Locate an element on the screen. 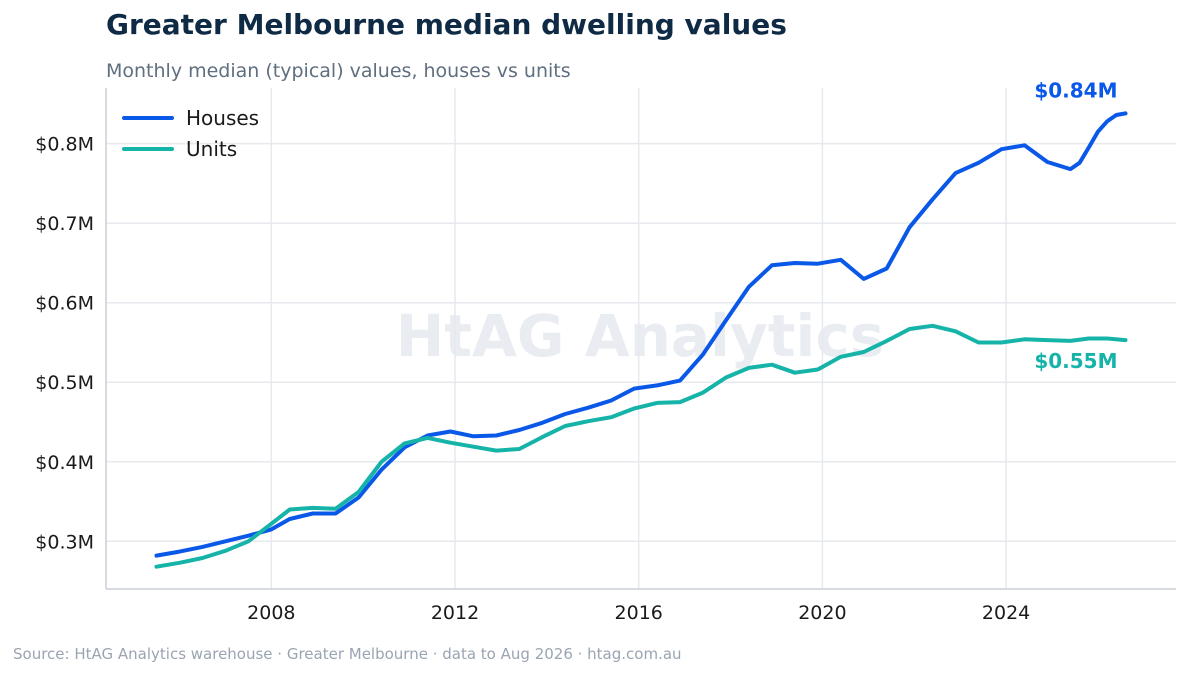  x-tick-label: 2012 is located at coordinates (455, 613).